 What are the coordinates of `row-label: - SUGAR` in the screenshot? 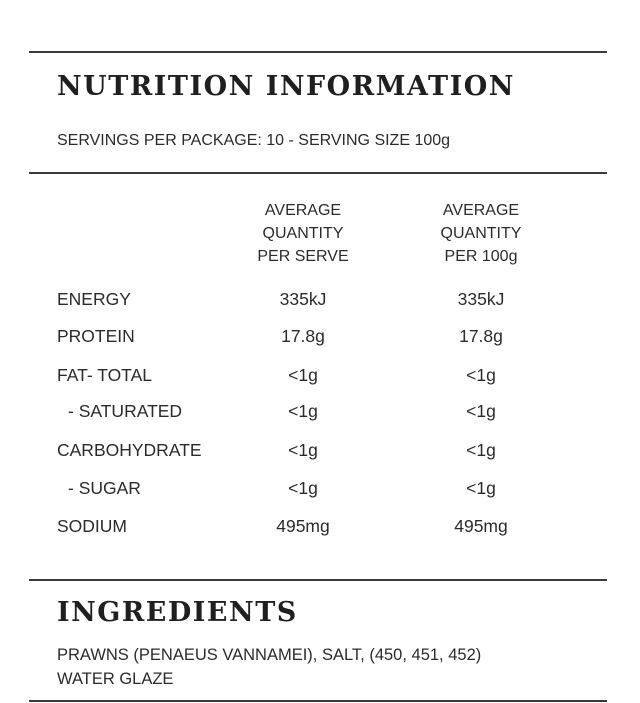 It's located at (104, 488).